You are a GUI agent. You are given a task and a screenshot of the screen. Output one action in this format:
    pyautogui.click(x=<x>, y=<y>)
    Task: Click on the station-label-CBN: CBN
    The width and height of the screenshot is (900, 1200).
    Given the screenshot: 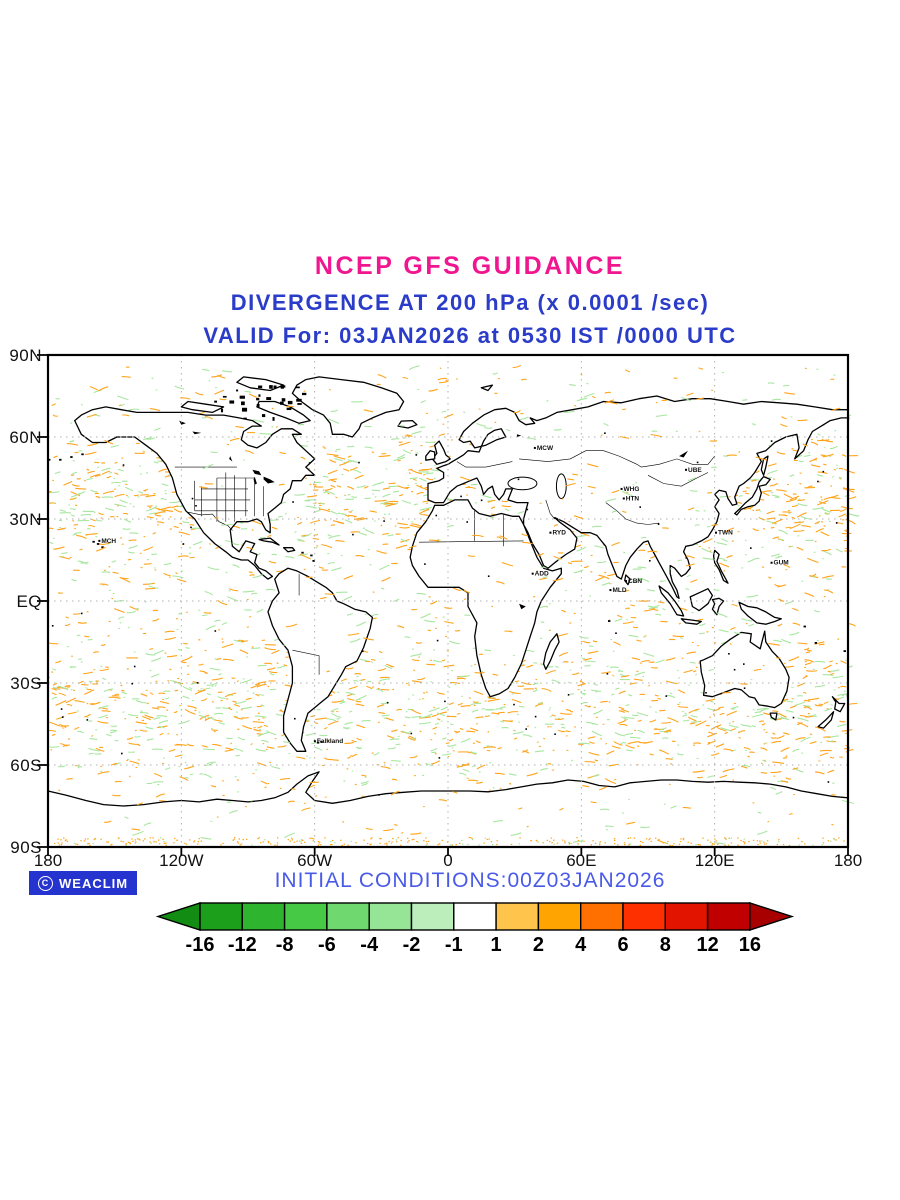 What is the action you would take?
    pyautogui.click(x=635, y=581)
    